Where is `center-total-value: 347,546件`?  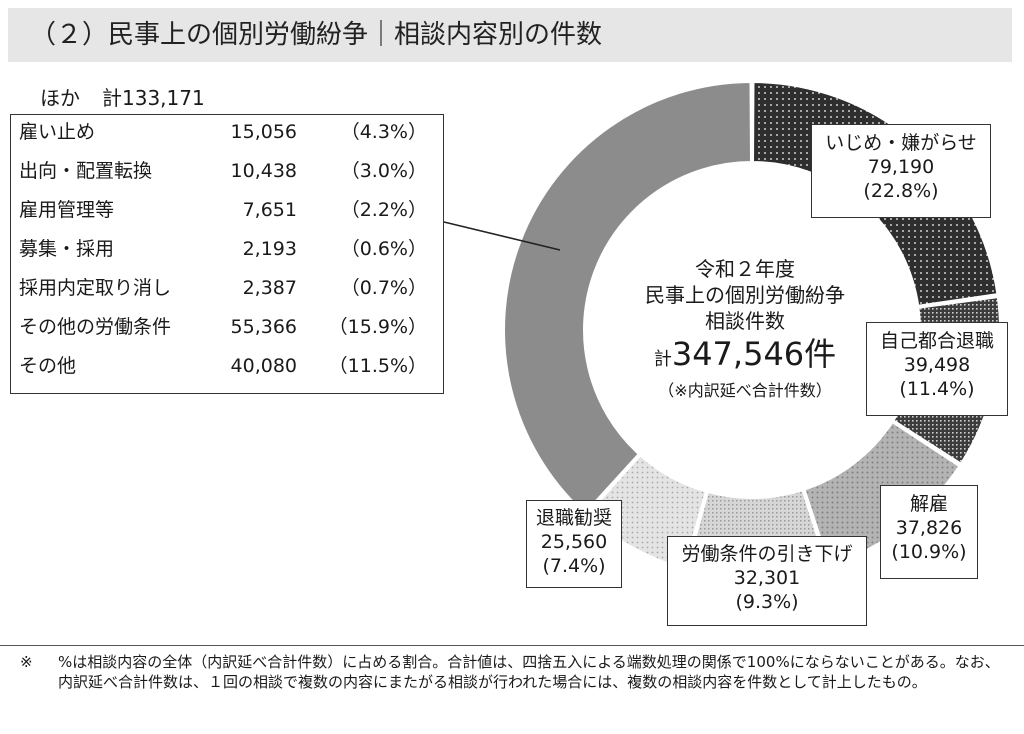 center-total-value: 347,546件 is located at coordinates (754, 354).